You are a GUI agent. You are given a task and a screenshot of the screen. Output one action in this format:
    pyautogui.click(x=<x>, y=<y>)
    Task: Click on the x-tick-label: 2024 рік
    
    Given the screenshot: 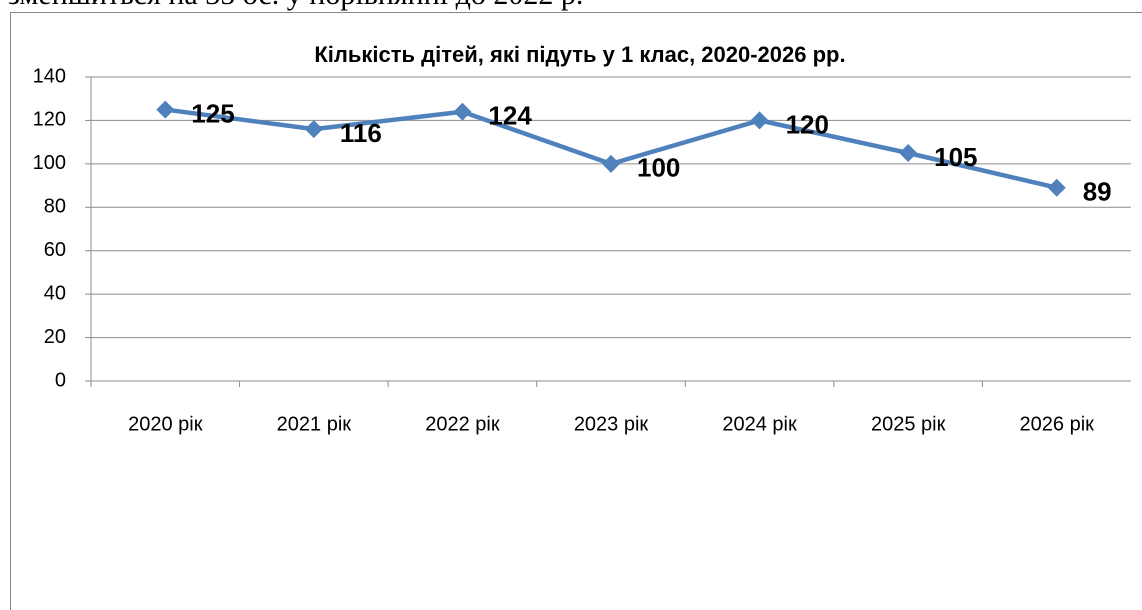 What is the action you would take?
    pyautogui.click(x=759, y=424)
    